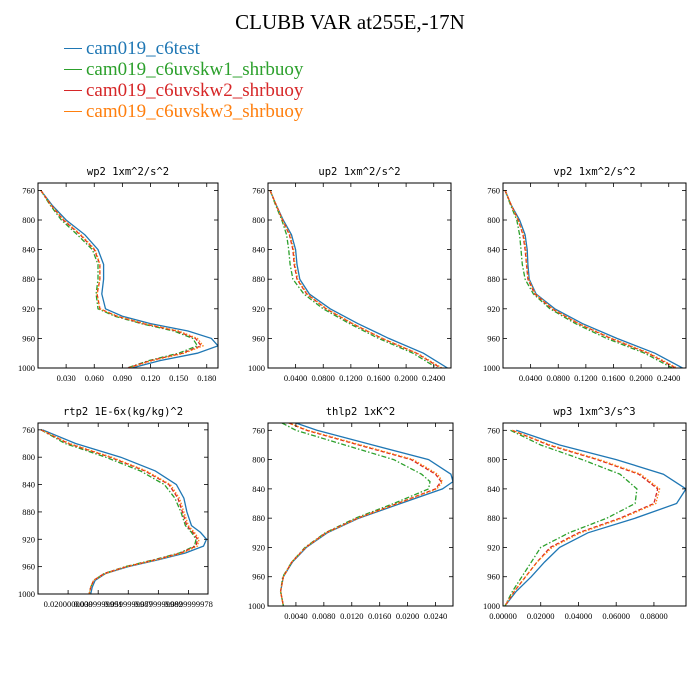 This screenshot has height=700, width=700. What do you see at coordinates (361, 412) in the screenshot?
I see `panel-title-5: thlp2 1xK^2` at bounding box center [361, 412].